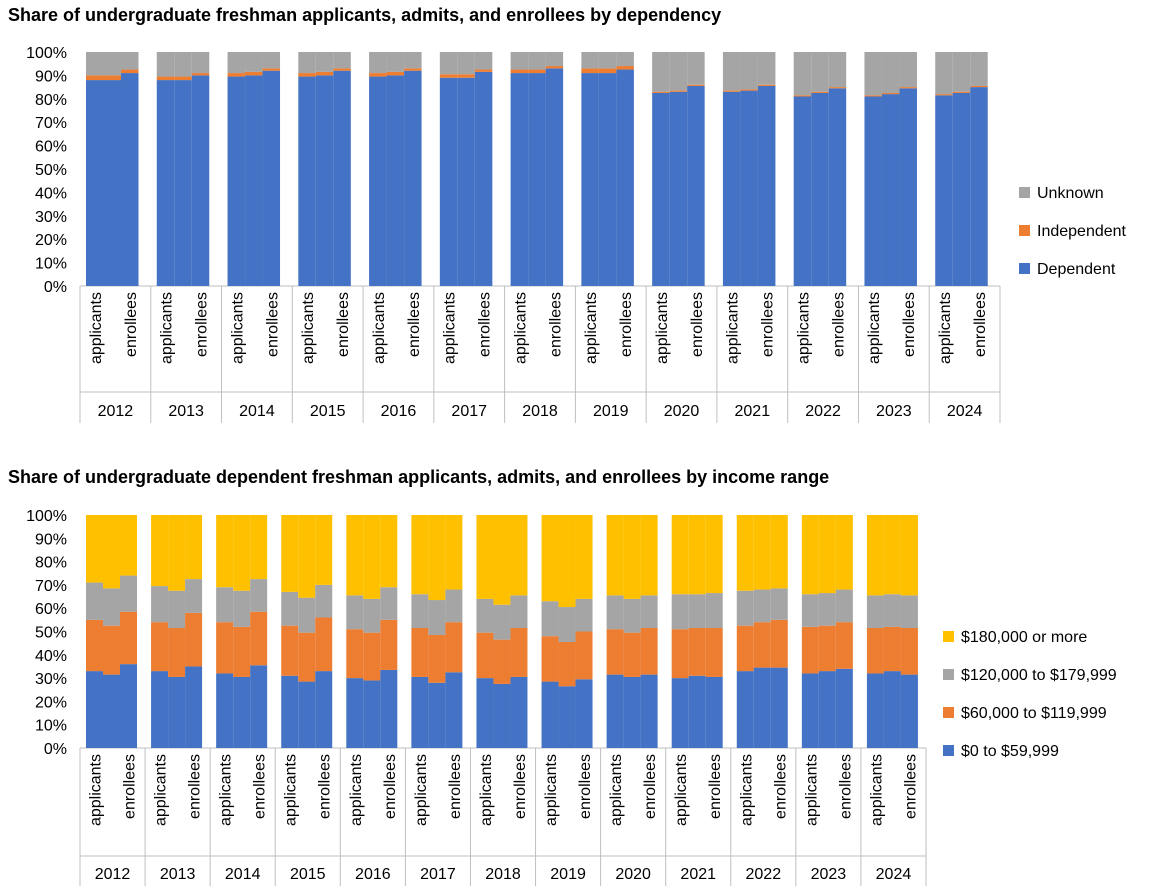 This screenshot has height=894, width=1154. I want to click on y-tick-label: 80%, so click(51, 100).